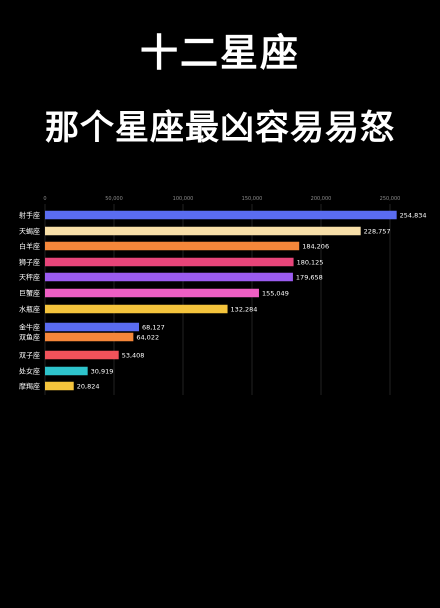  Describe the element at coordinates (147, 337) in the screenshot. I see `value-label: 64,022` at that location.